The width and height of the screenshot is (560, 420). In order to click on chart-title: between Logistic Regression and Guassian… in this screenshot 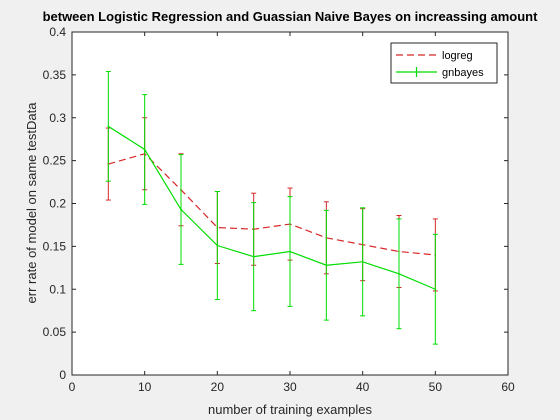, I will do `click(291, 16)`.